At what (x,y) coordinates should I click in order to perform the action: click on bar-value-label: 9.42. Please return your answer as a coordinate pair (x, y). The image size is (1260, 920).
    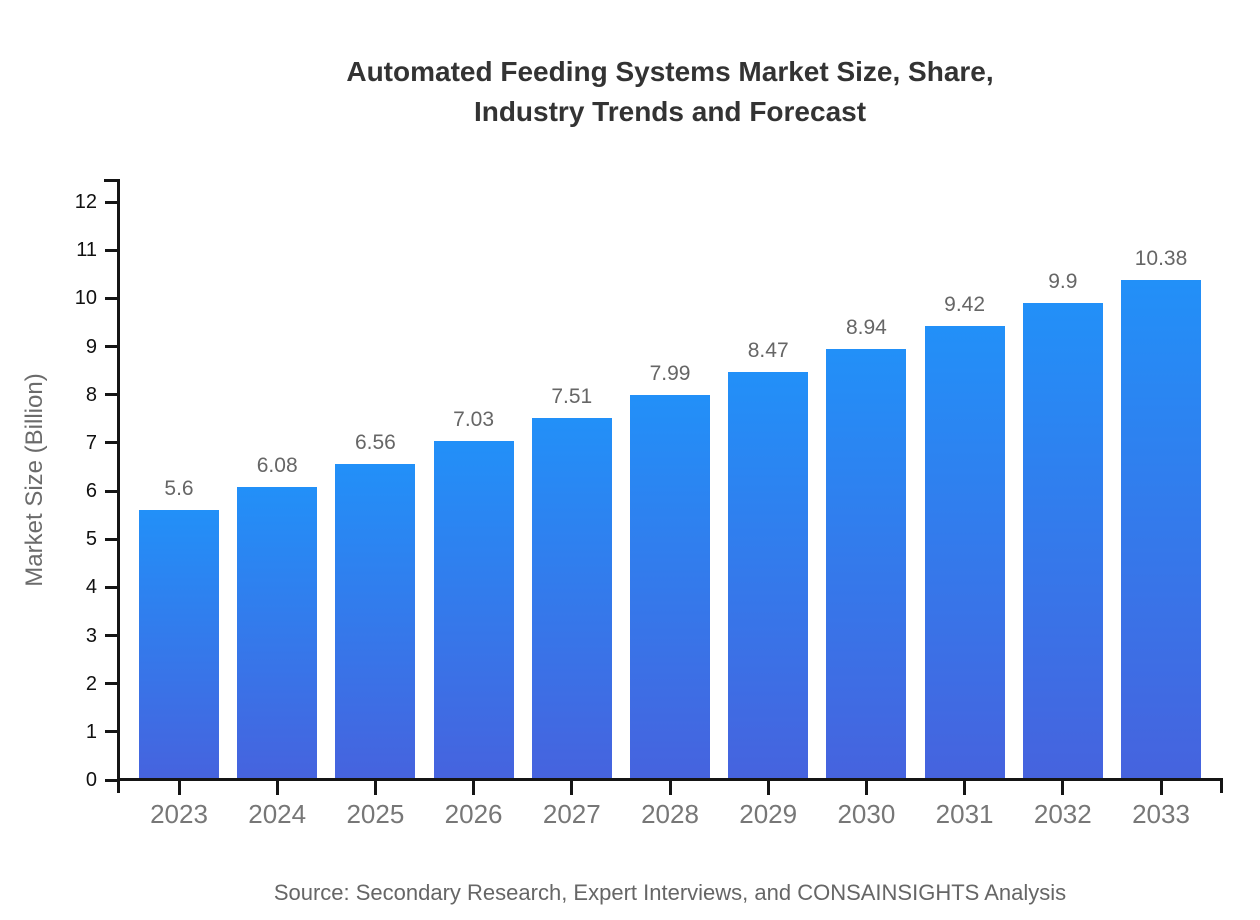
    Looking at the image, I should click on (965, 305).